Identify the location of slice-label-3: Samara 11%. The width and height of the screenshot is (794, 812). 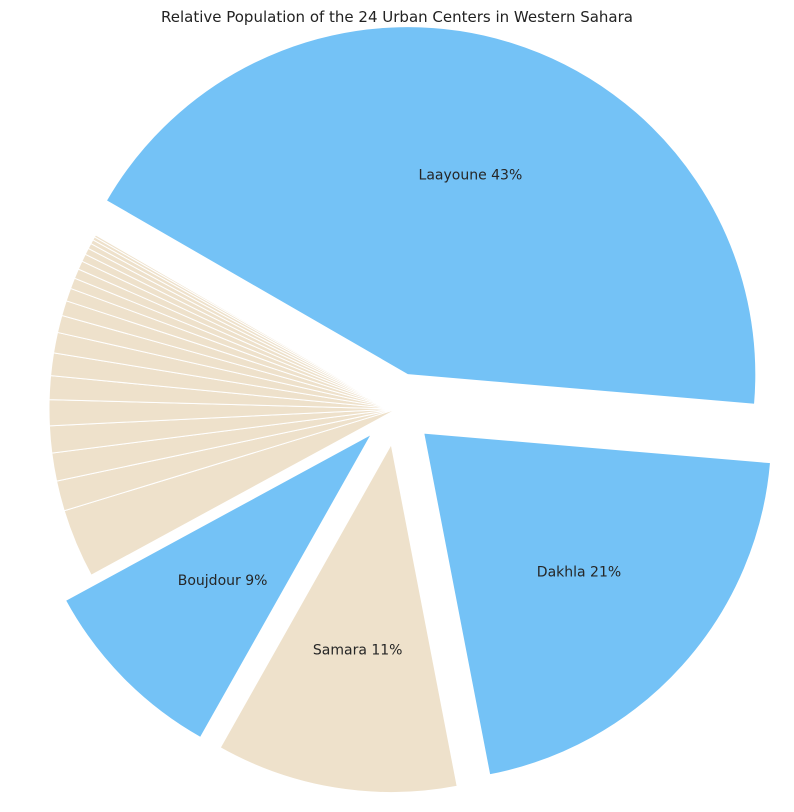
(358, 651).